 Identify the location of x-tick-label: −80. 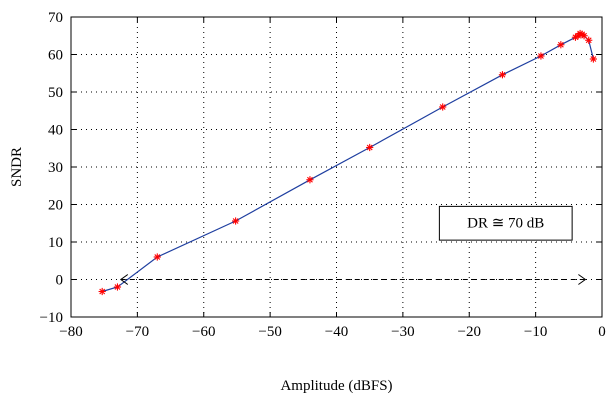
(70, 332).